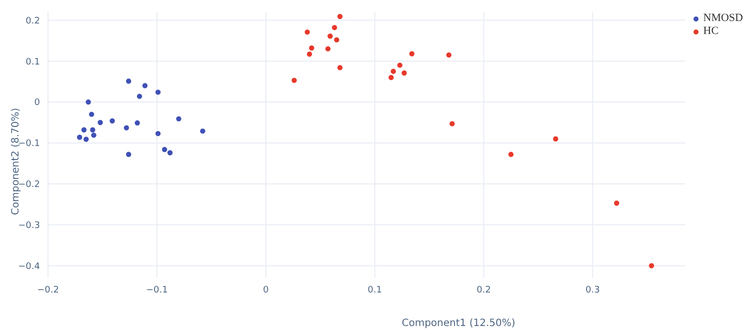 The height and width of the screenshot is (333, 749). Describe the element at coordinates (723, 18) in the screenshot. I see `legend-label: NMOSD` at that location.